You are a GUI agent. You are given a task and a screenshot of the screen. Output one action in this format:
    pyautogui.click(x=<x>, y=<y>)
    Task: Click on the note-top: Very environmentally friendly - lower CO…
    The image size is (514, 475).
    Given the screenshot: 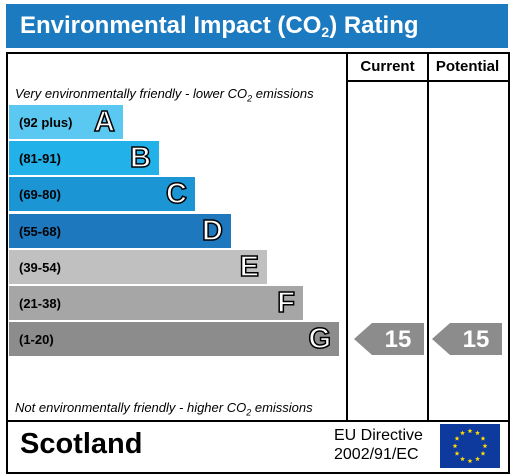 What is the action you would take?
    pyautogui.click(x=164, y=95)
    